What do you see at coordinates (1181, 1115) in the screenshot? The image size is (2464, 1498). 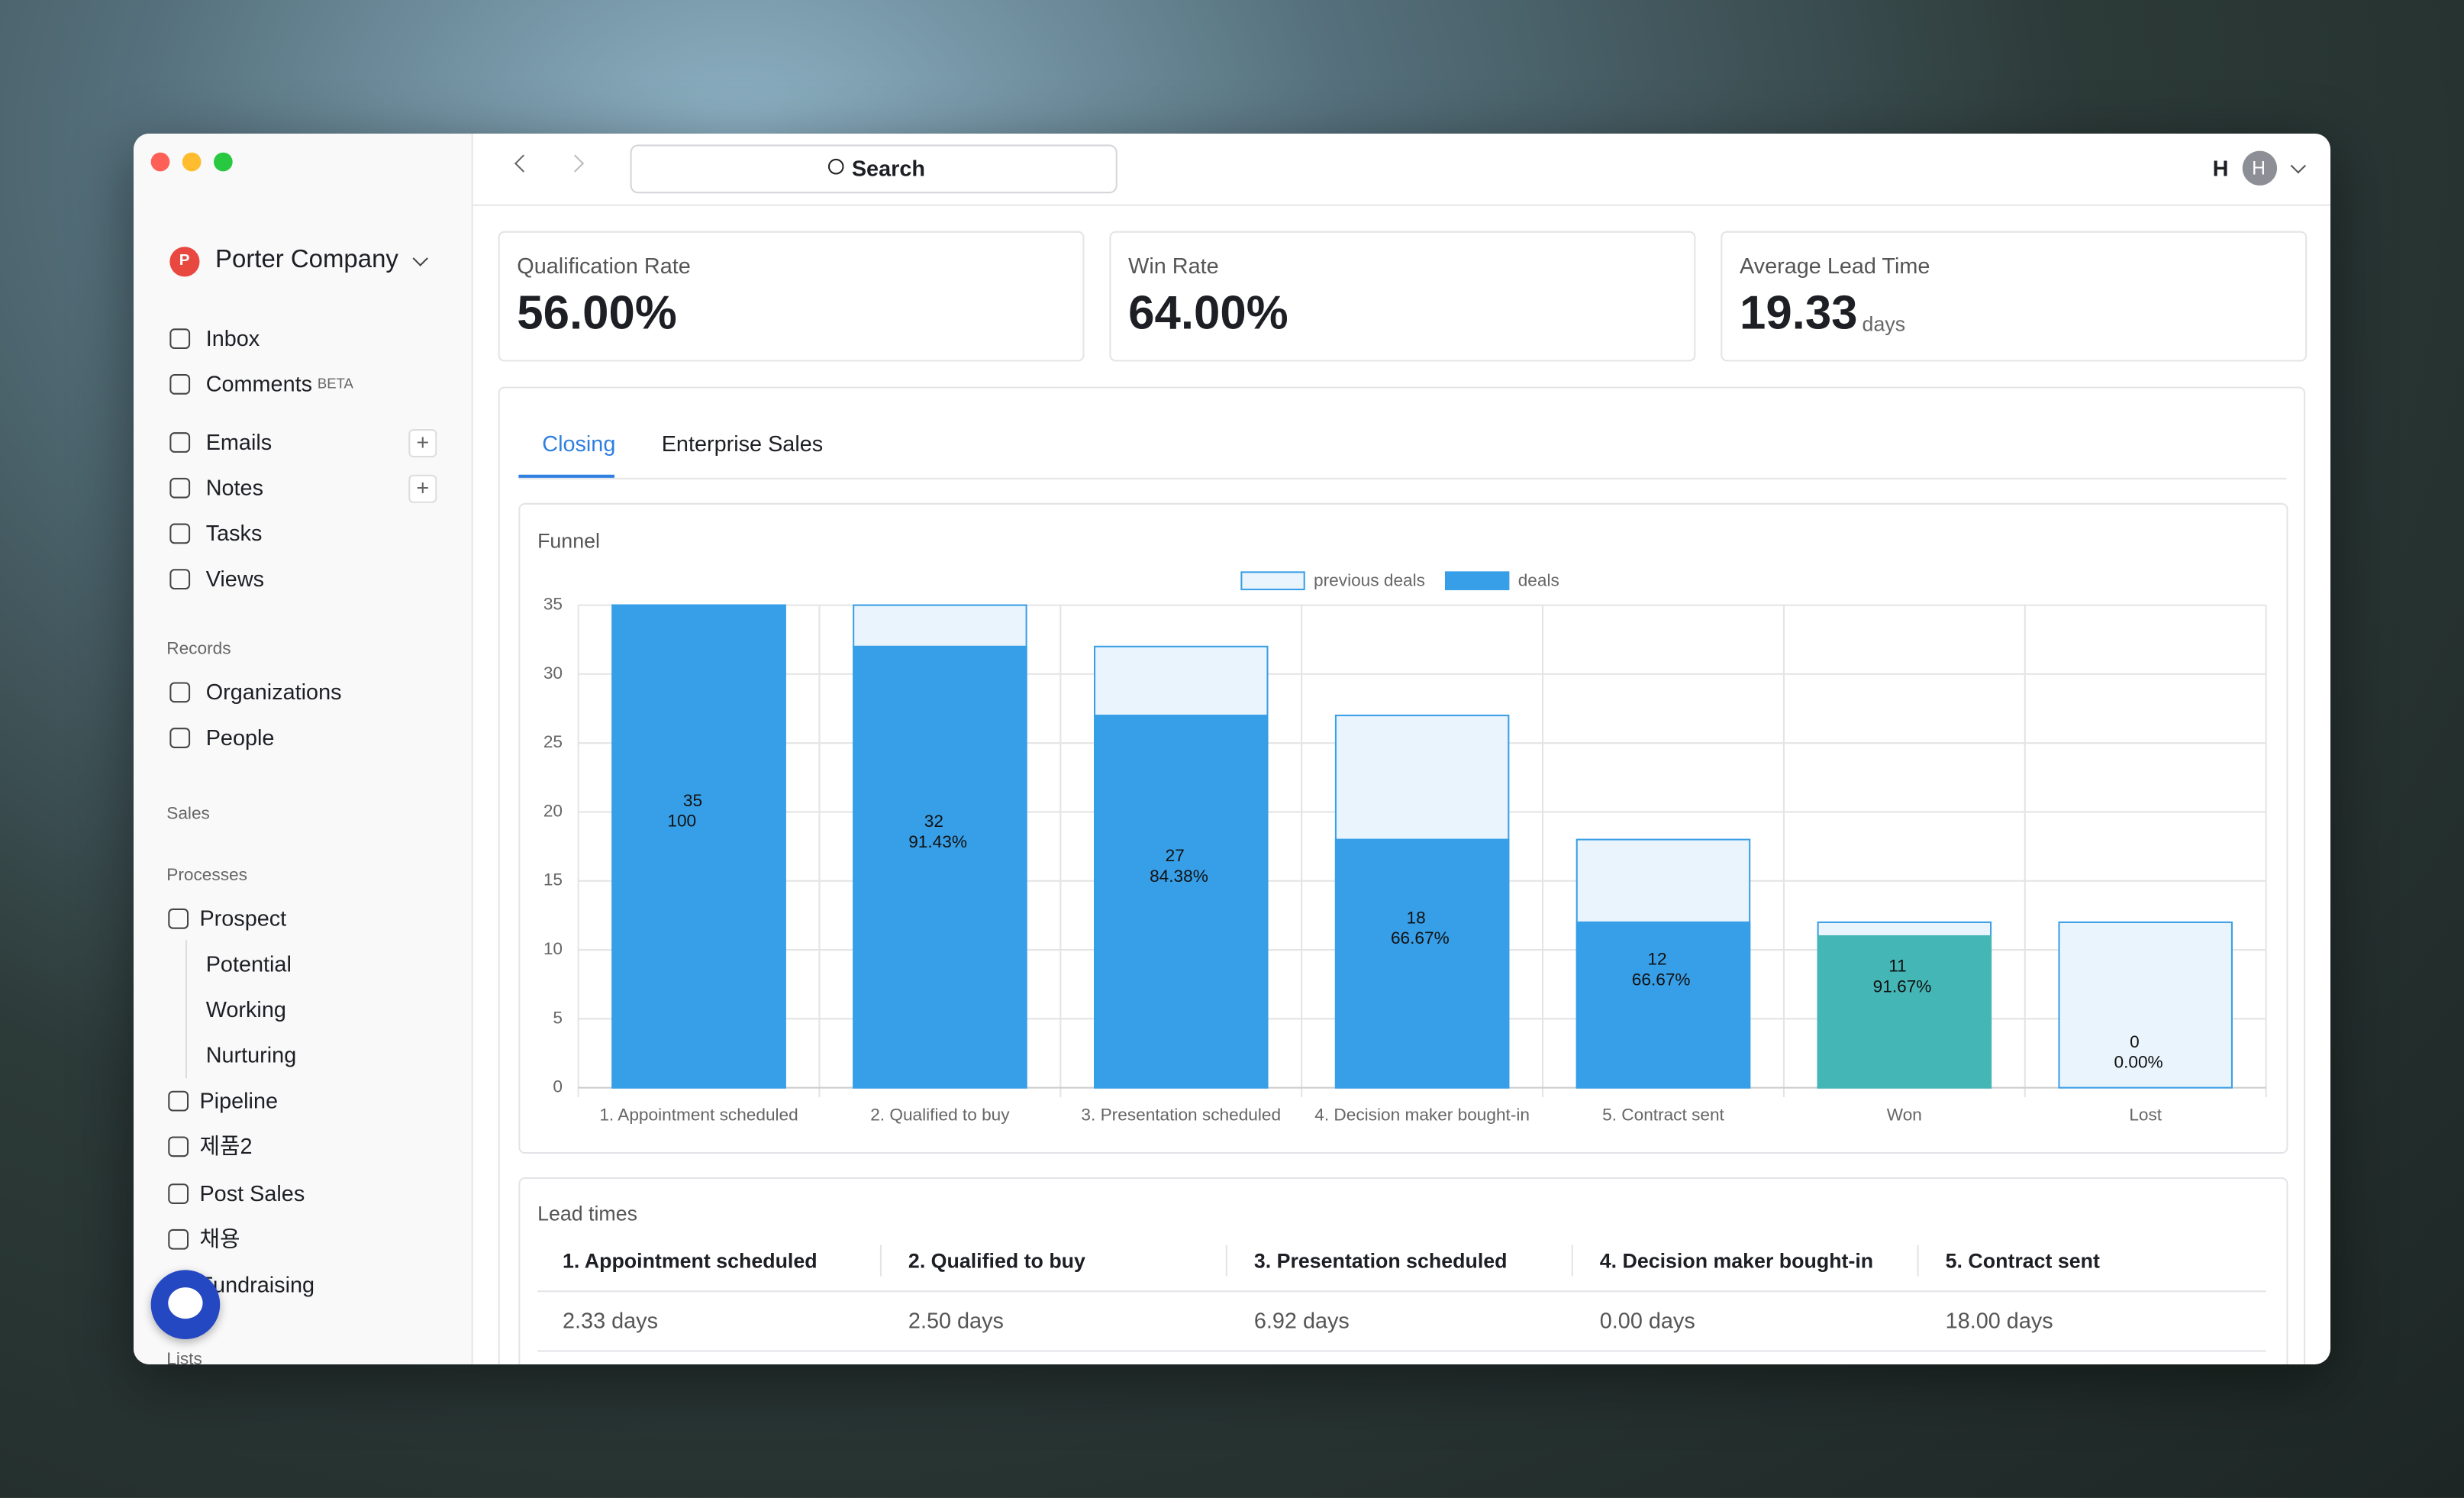 I see `x-tick-label: 3. Presentation scheduled` at bounding box center [1181, 1115].